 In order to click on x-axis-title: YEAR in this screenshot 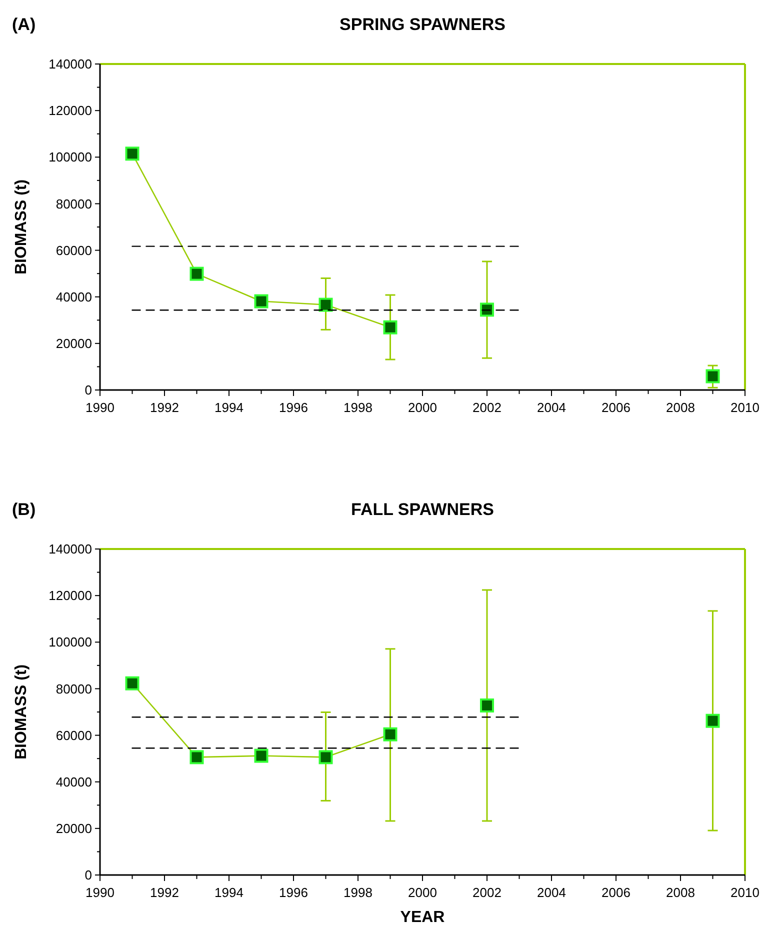, I will do `click(423, 917)`.